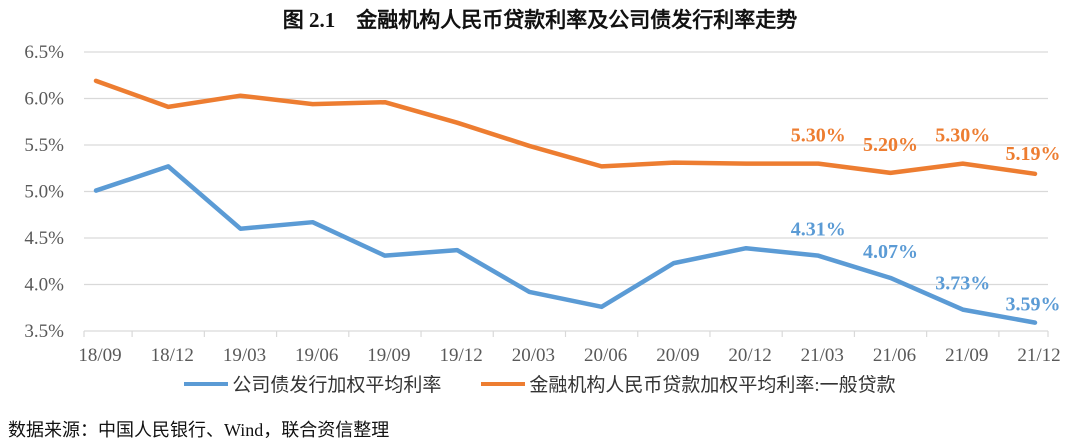  What do you see at coordinates (172, 355) in the screenshot?
I see `x-tick-label: 18/12` at bounding box center [172, 355].